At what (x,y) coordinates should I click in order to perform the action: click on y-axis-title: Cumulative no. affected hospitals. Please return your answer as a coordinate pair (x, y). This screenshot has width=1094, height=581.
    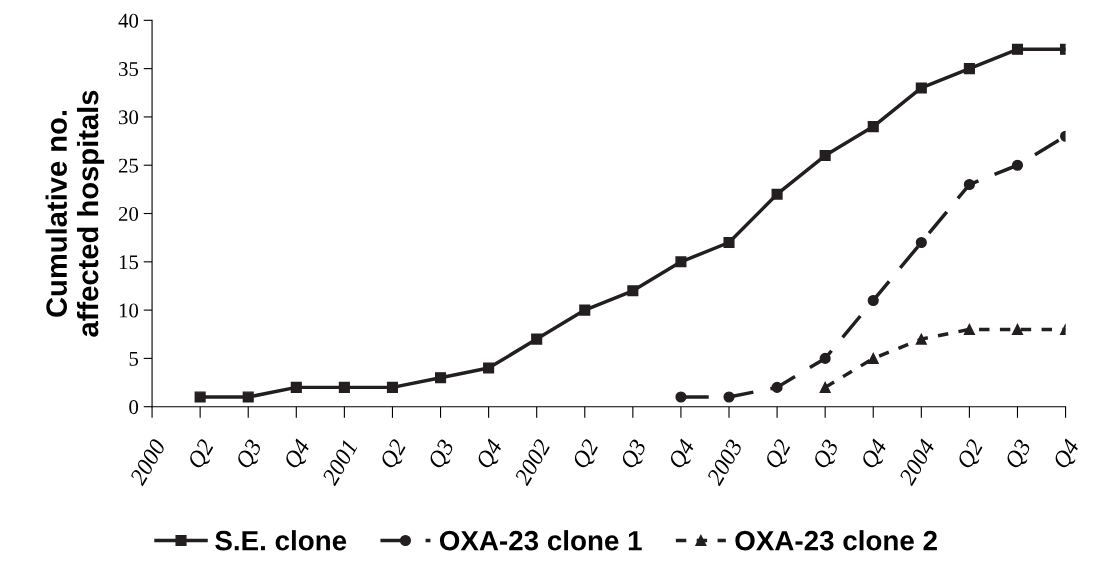
    Looking at the image, I should click on (75, 213).